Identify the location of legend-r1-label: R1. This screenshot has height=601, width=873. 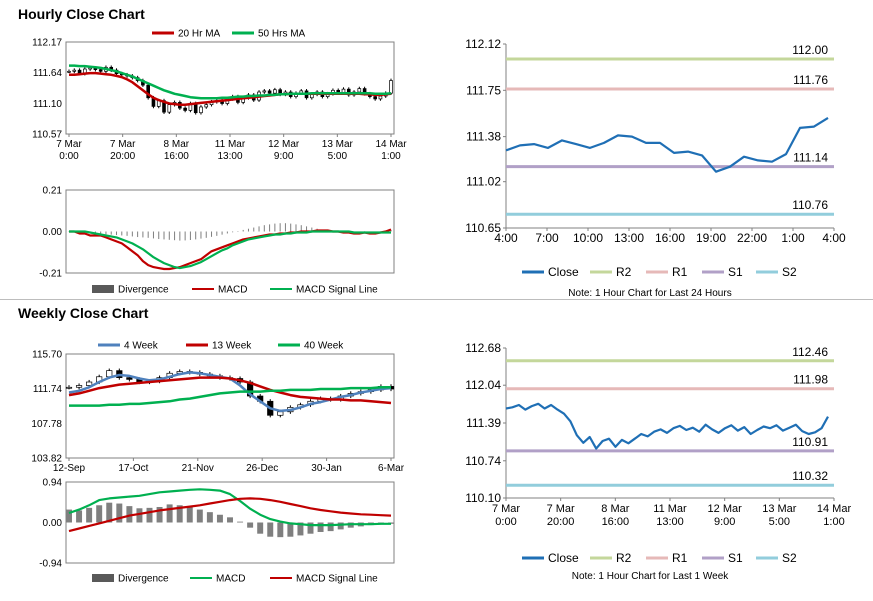
(680, 272).